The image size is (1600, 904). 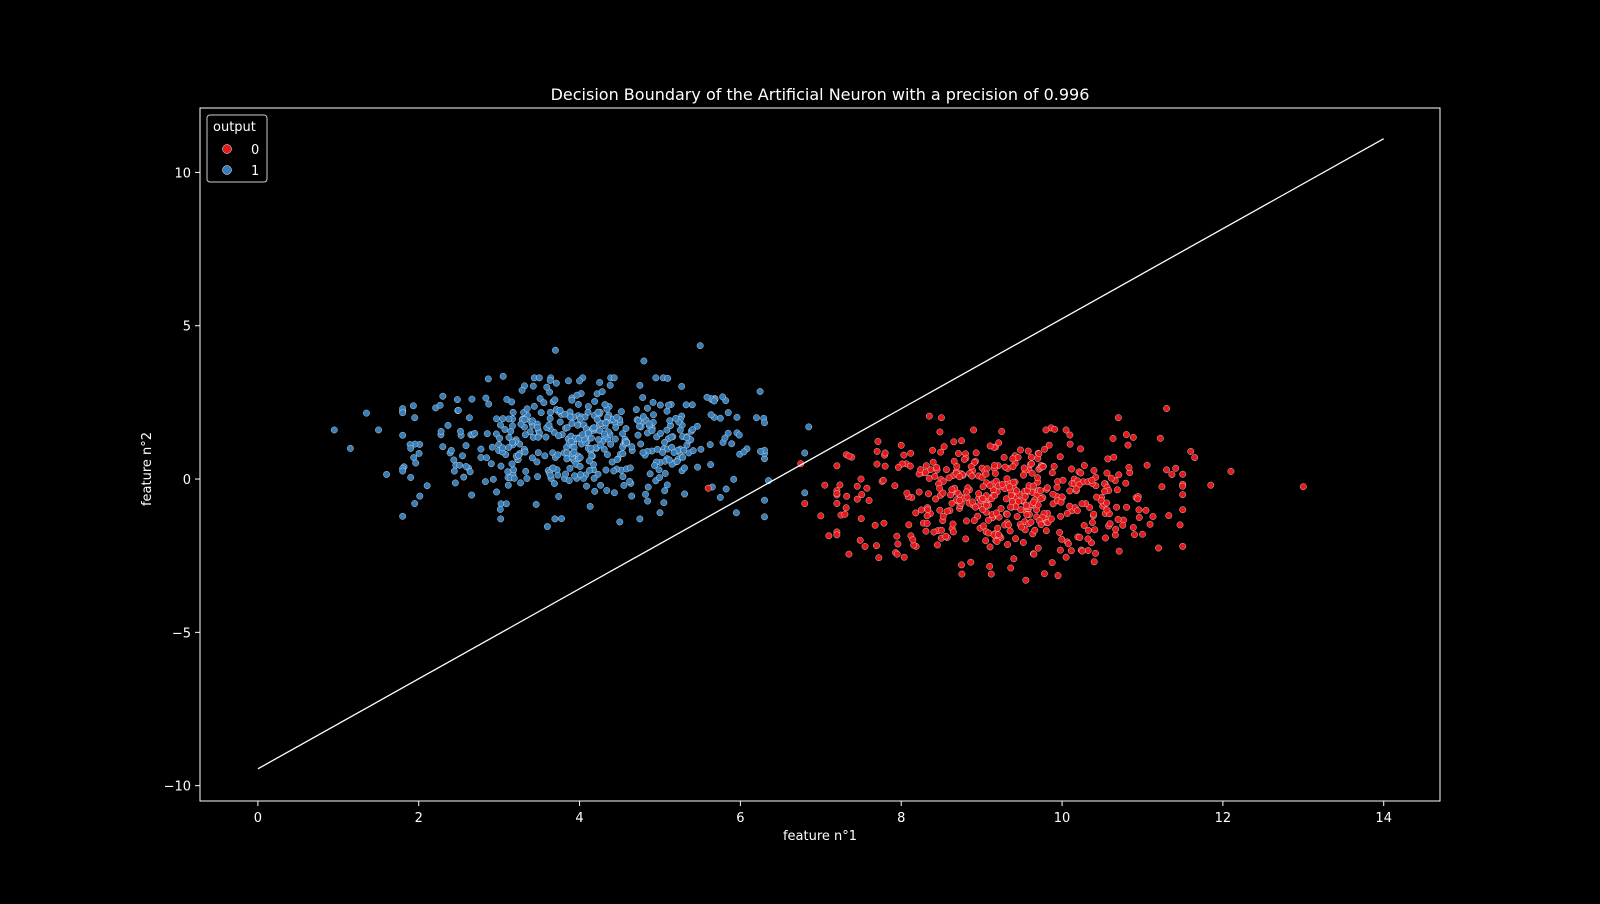 What do you see at coordinates (1223, 818) in the screenshot?
I see `x-tick-label: 12` at bounding box center [1223, 818].